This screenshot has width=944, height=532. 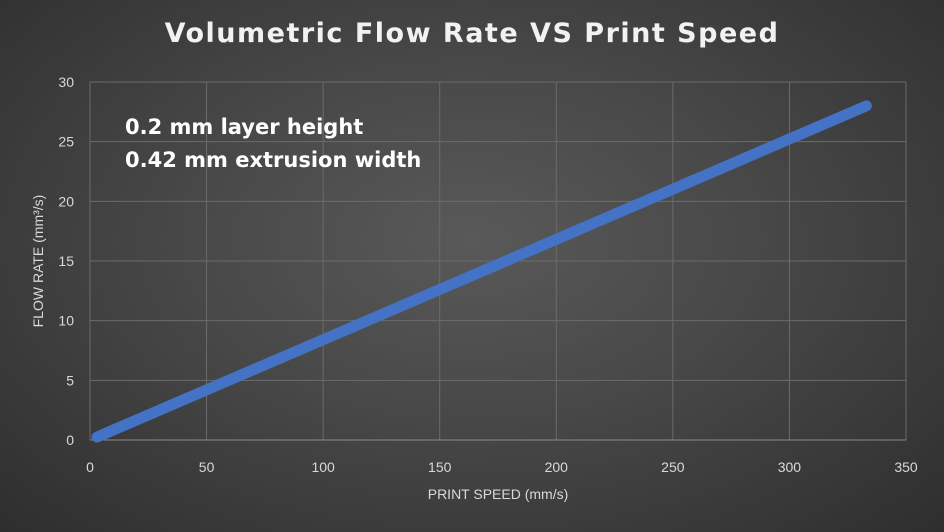 I want to click on y-tick-label-30: 30, so click(x=66, y=82).